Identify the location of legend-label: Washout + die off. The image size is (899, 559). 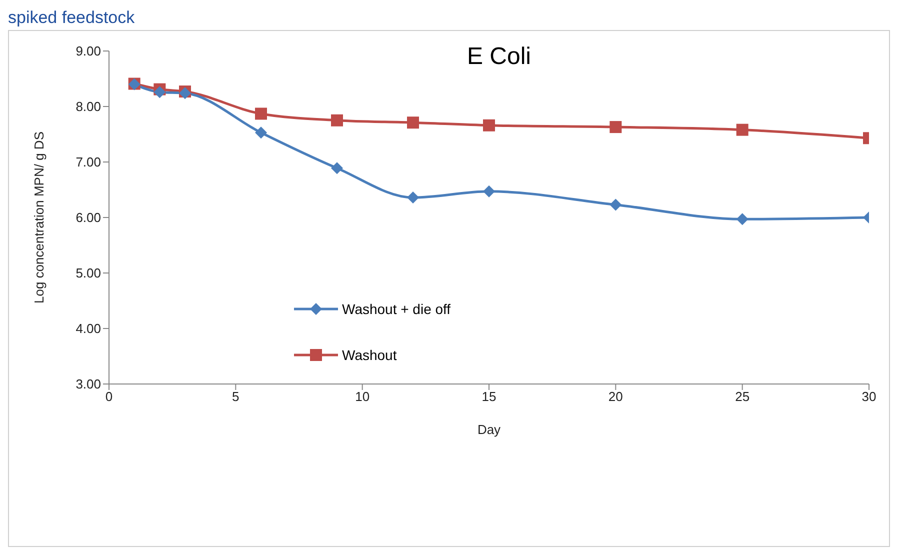
(396, 309).